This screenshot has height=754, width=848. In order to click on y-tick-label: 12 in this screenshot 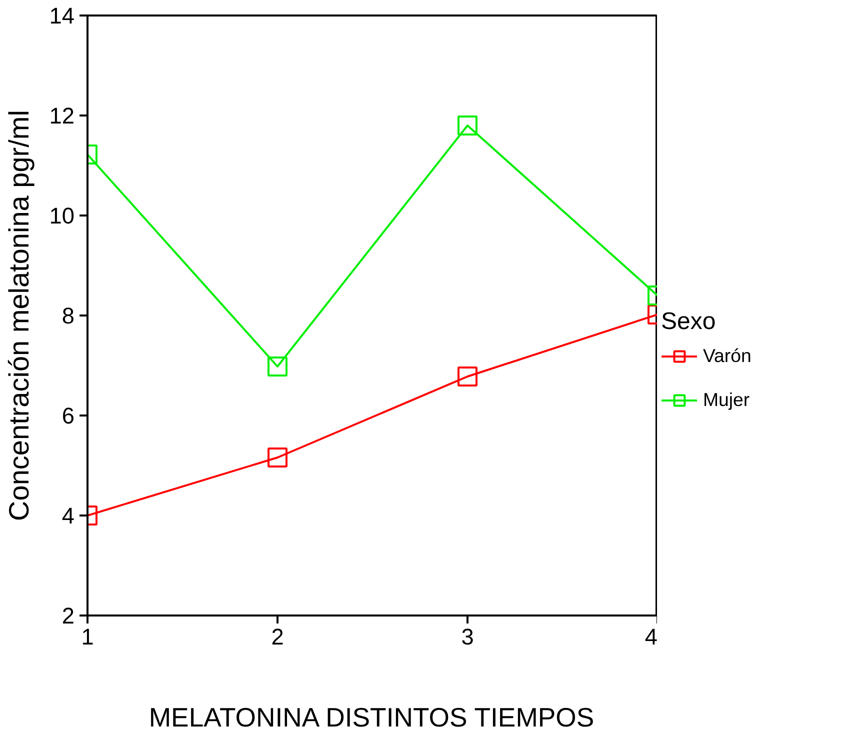, I will do `click(61, 115)`.